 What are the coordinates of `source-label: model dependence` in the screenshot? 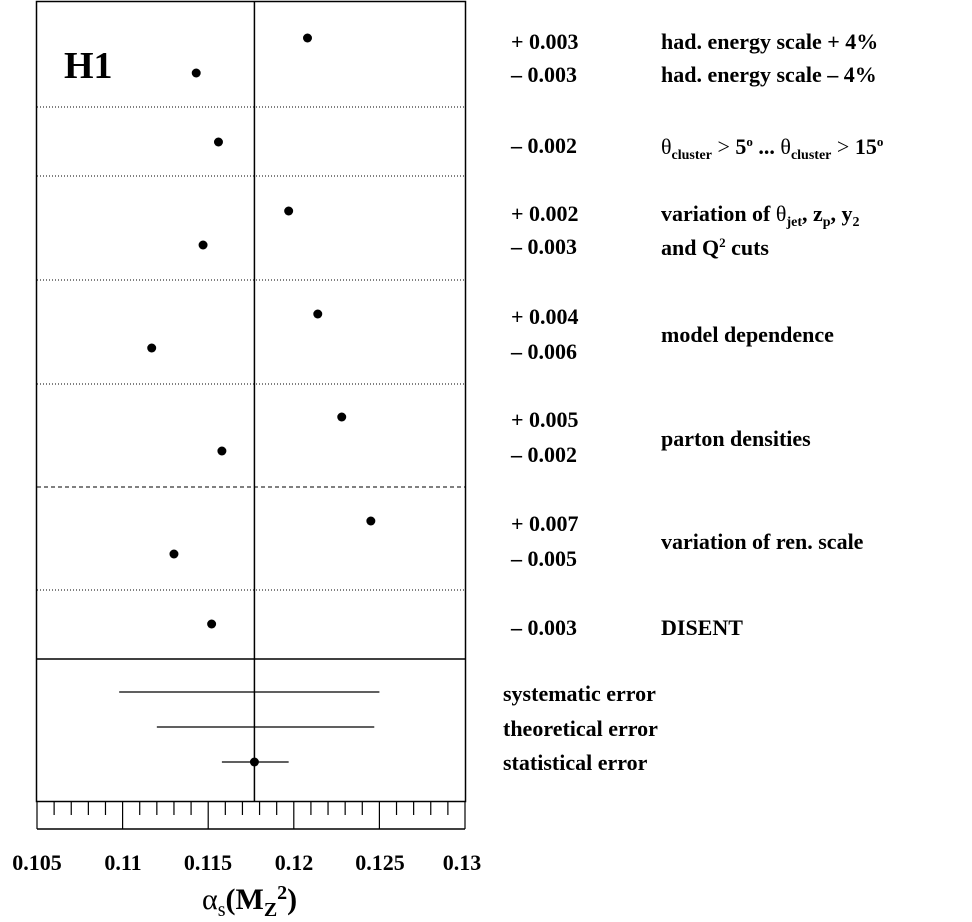 It's located at (747, 334).